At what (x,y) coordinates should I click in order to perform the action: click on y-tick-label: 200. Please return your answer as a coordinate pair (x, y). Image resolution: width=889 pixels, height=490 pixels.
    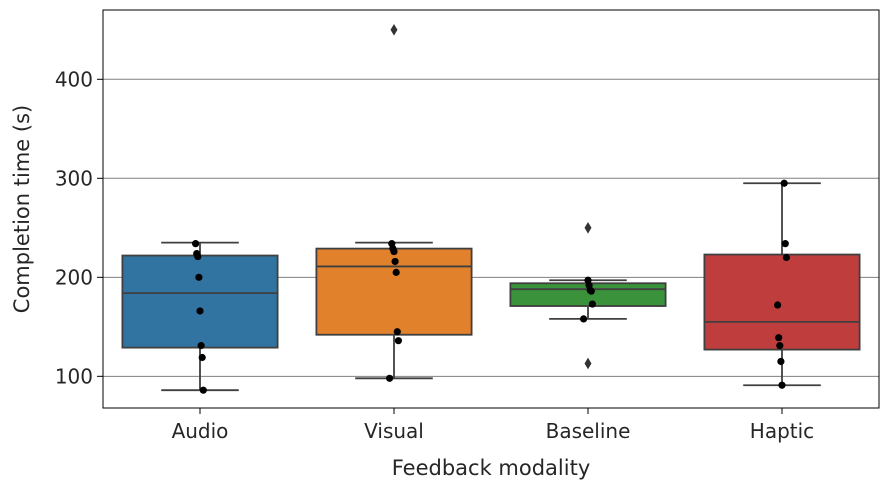
    Looking at the image, I should click on (74, 277).